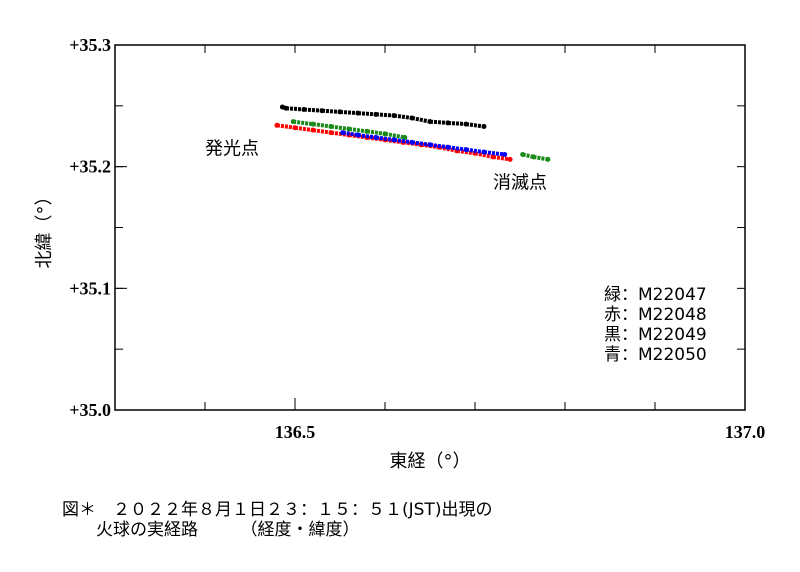 This screenshot has height=572, width=800. Describe the element at coordinates (211, 530) in the screenshot. I see `caption-line-2: 火球の実経路 （経度・緯度）` at that location.